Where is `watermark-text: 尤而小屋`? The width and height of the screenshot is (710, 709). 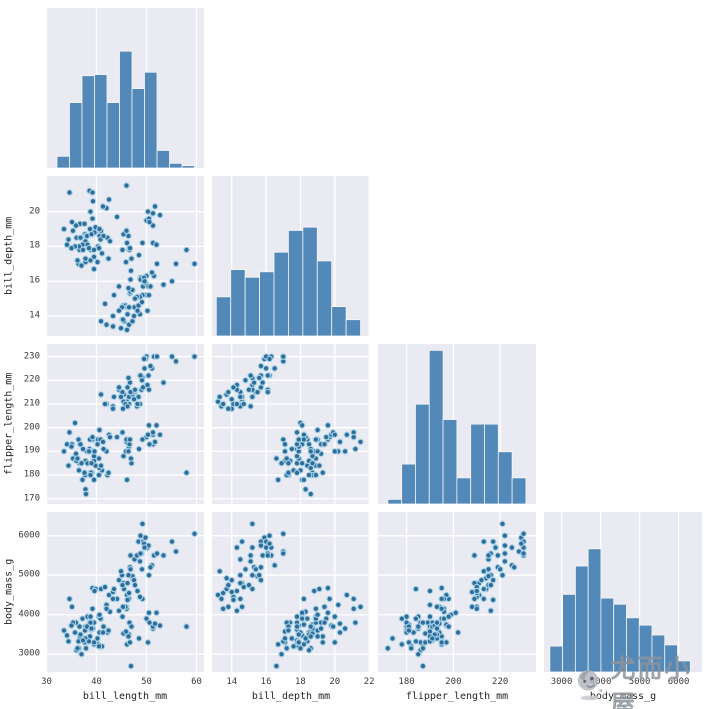
watermark-text: 尤而小屋 is located at coordinates (651, 681).